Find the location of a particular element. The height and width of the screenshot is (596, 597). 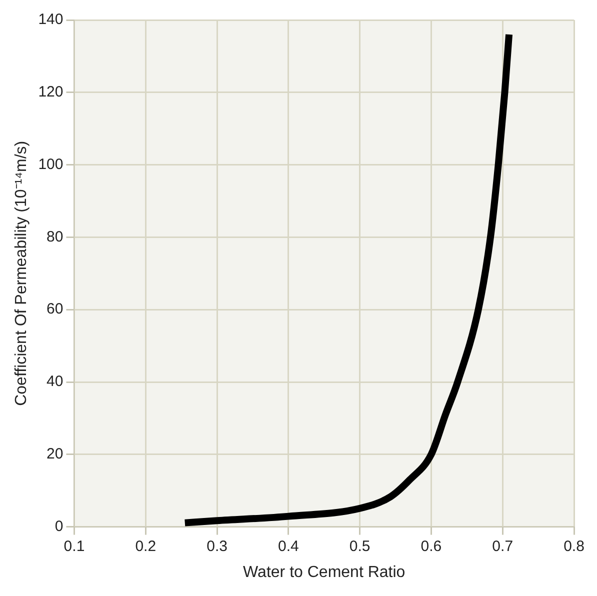

x-tick-label: 0.6 is located at coordinates (431, 546).